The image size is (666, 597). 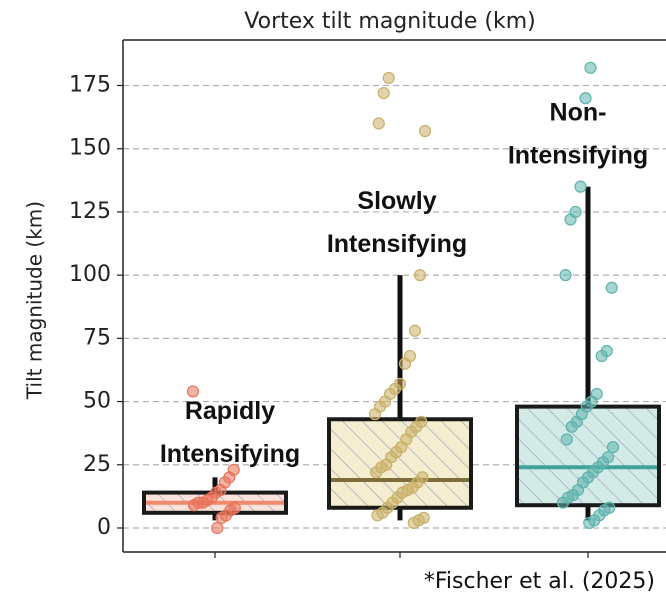 I want to click on y-tick-label: 25, so click(x=97, y=464).